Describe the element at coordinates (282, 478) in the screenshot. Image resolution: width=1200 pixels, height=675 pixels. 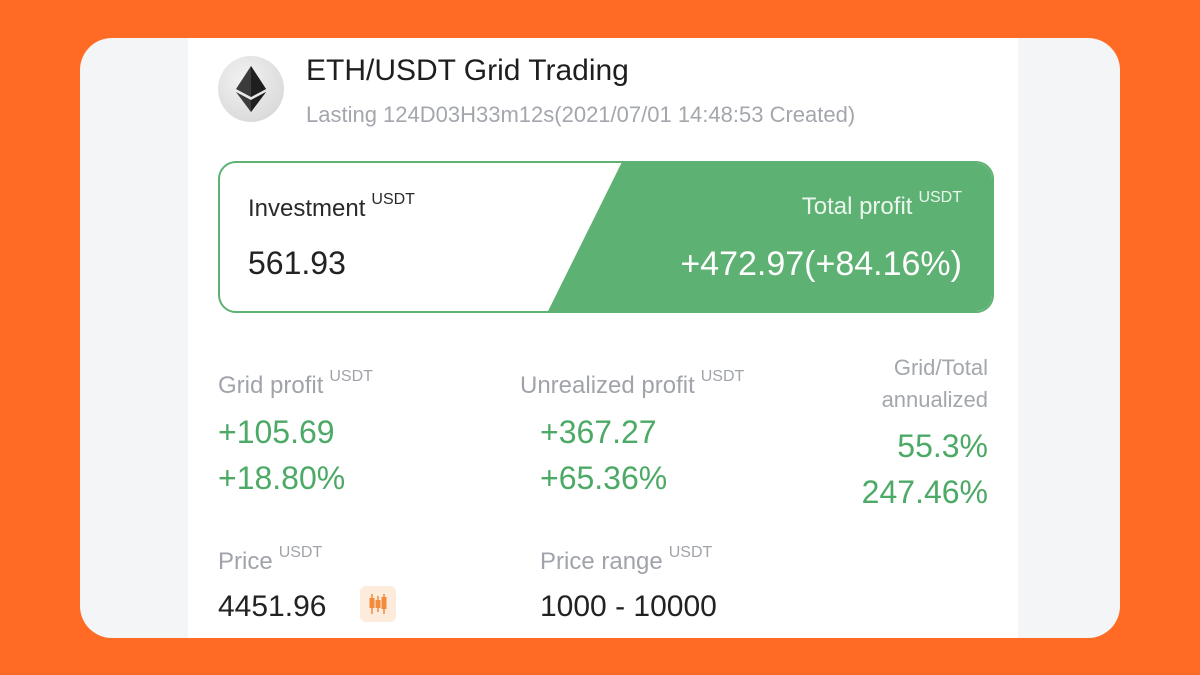
I see `grid-profit-percent: +18.80%` at that location.